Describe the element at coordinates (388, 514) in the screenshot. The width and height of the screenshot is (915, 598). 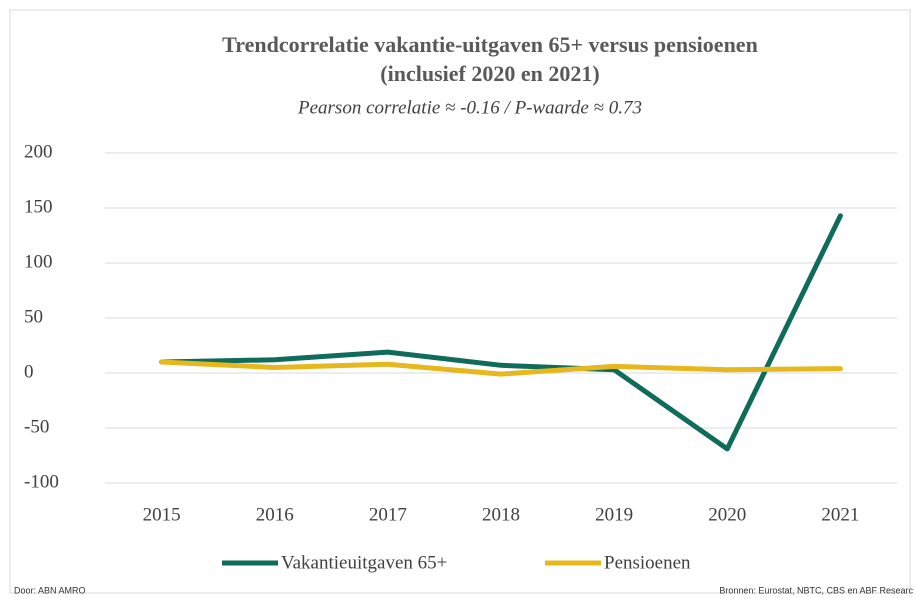
I see `x-tick-label: 2017` at that location.